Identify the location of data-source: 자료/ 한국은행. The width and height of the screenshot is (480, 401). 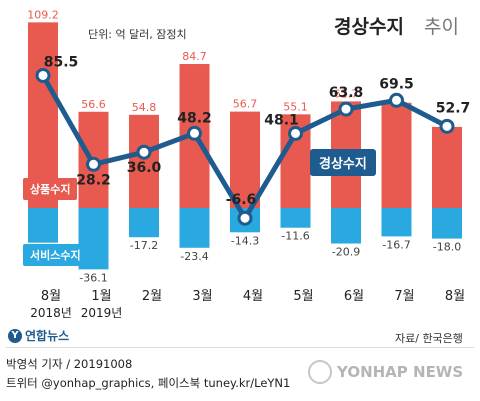
(429, 338).